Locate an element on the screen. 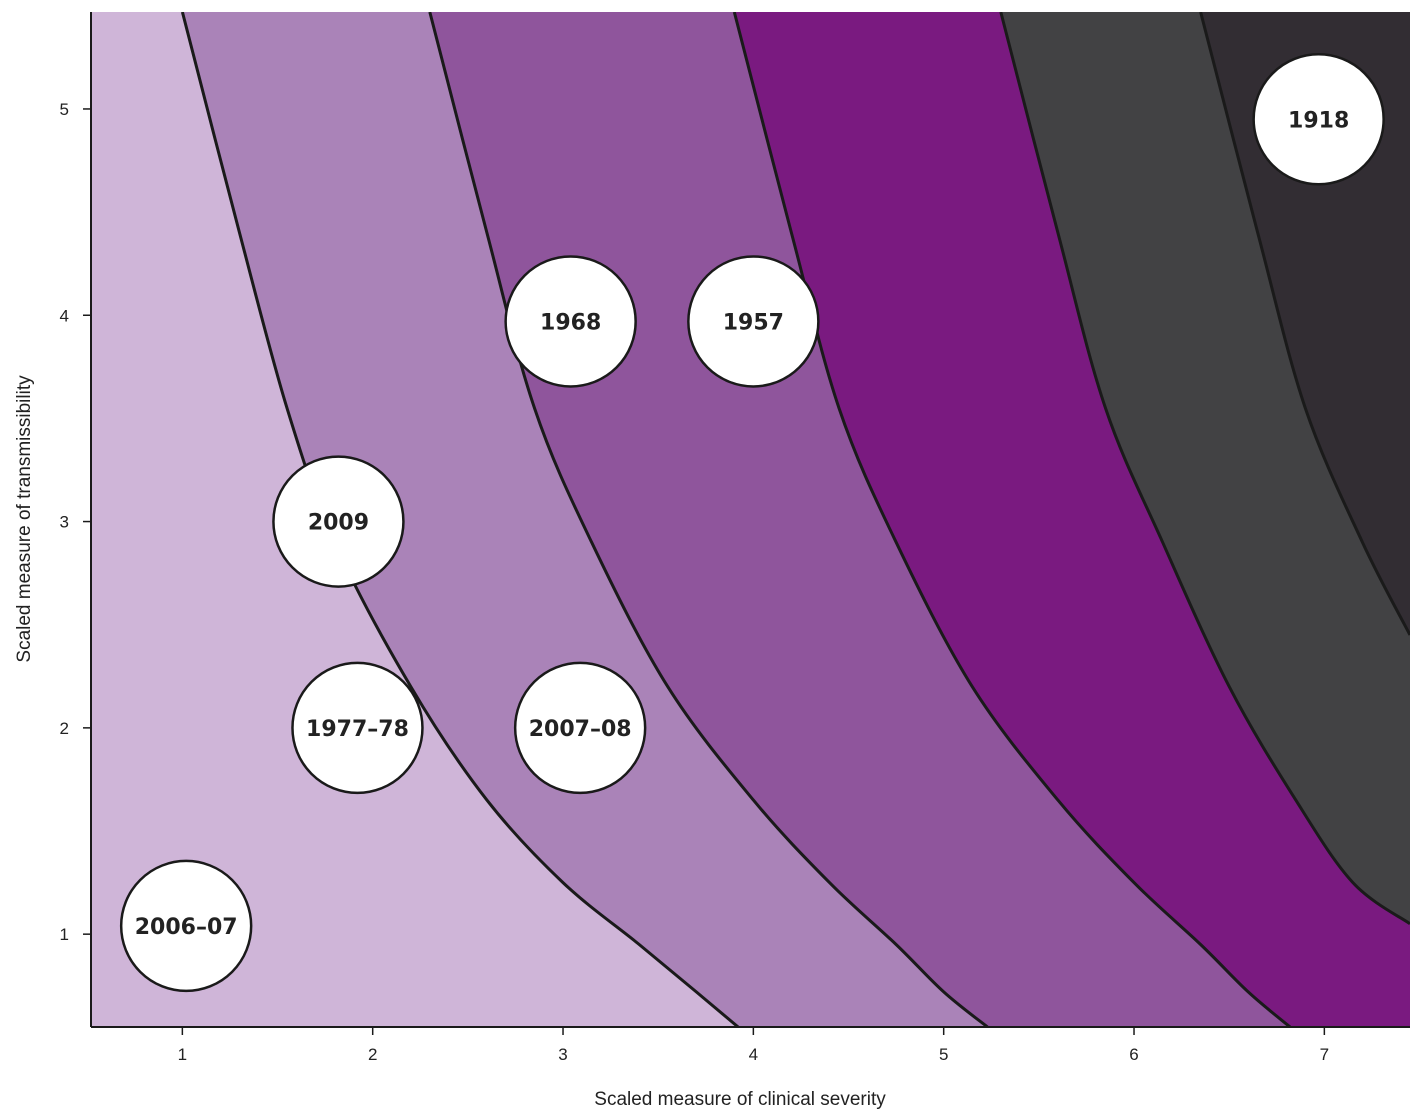  data-point: 1918 is located at coordinates (1318, 119).